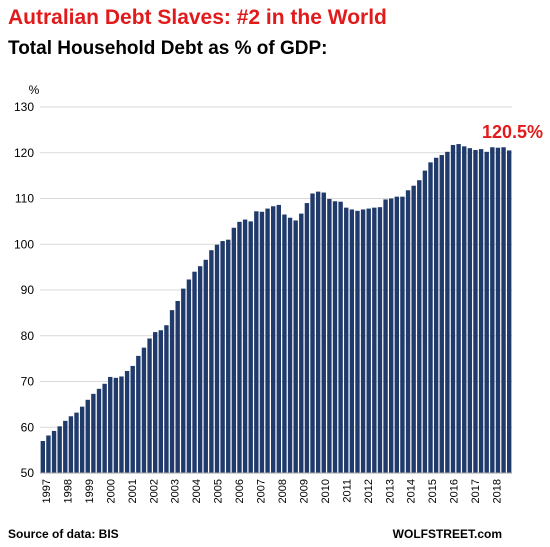  What do you see at coordinates (34, 90) in the screenshot?
I see `y-axis-label: %` at bounding box center [34, 90].